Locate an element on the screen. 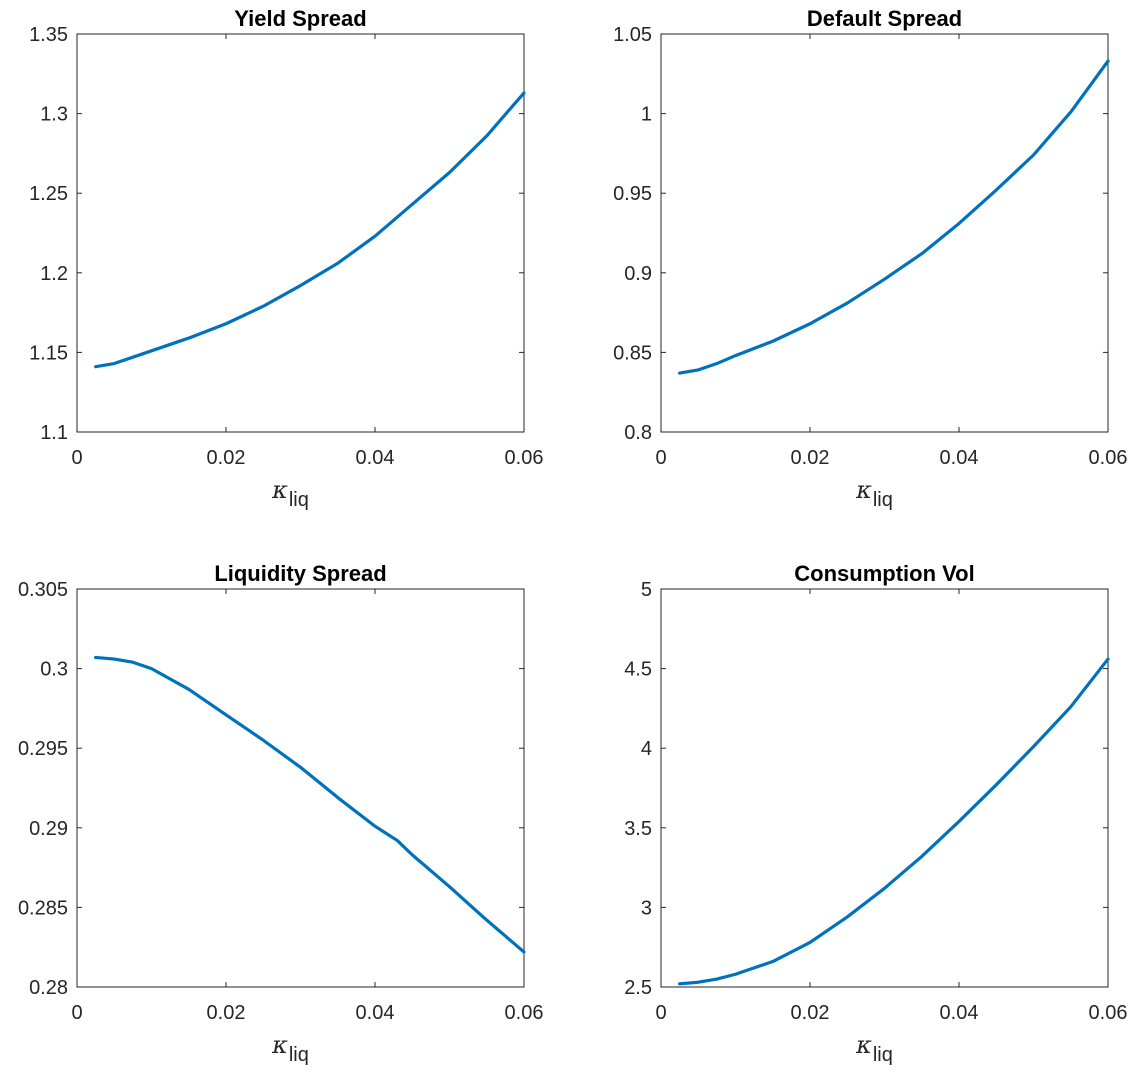  y-tick-label: 4 is located at coordinates (646, 749).